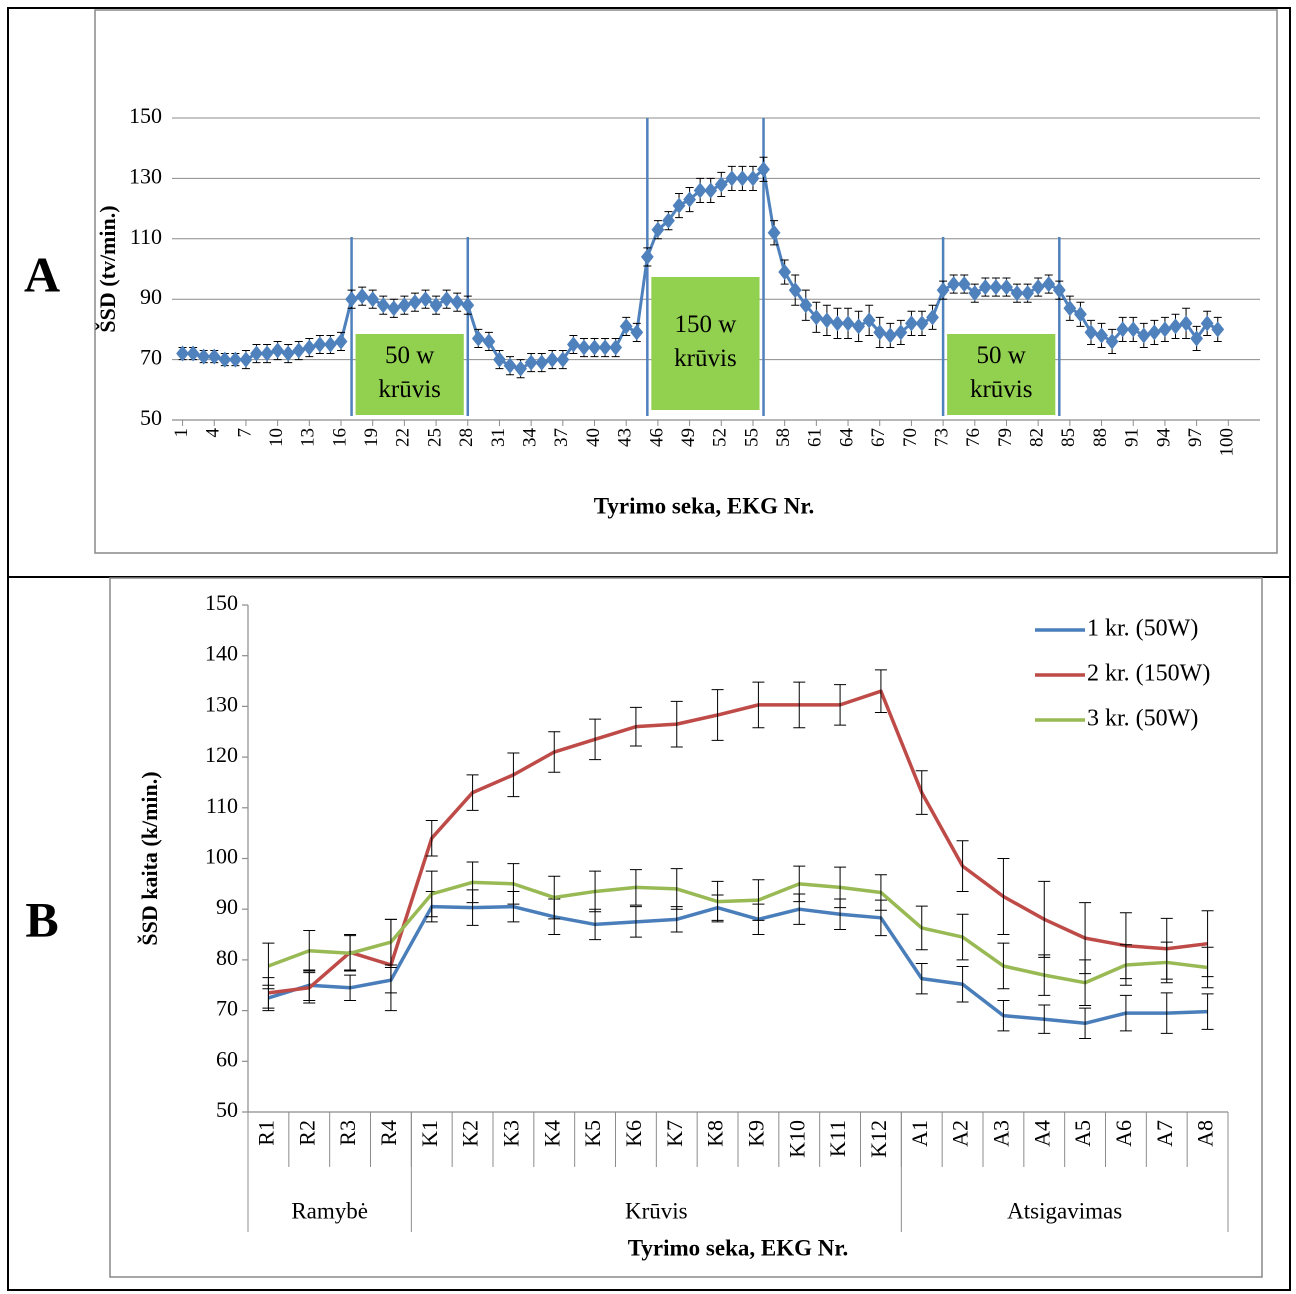  I want to click on x-tick-label: K8, so click(715, 1133).